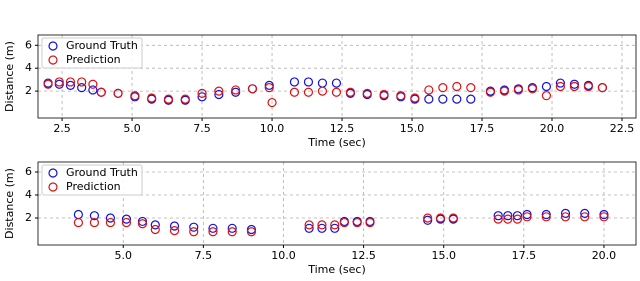 The image size is (640, 281). What do you see at coordinates (53, 187) in the screenshot?
I see `legend-marker` at bounding box center [53, 187].